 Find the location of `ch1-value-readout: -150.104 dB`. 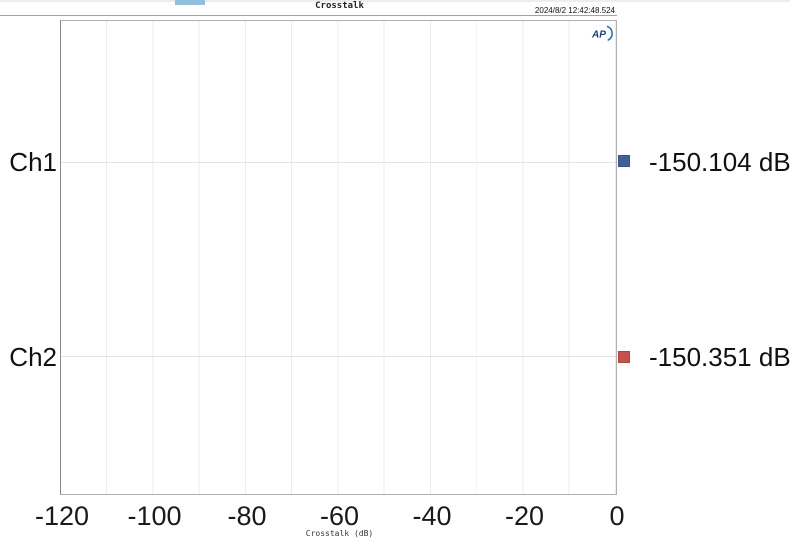

ch1-value-readout: -150.104 dB is located at coordinates (719, 162).